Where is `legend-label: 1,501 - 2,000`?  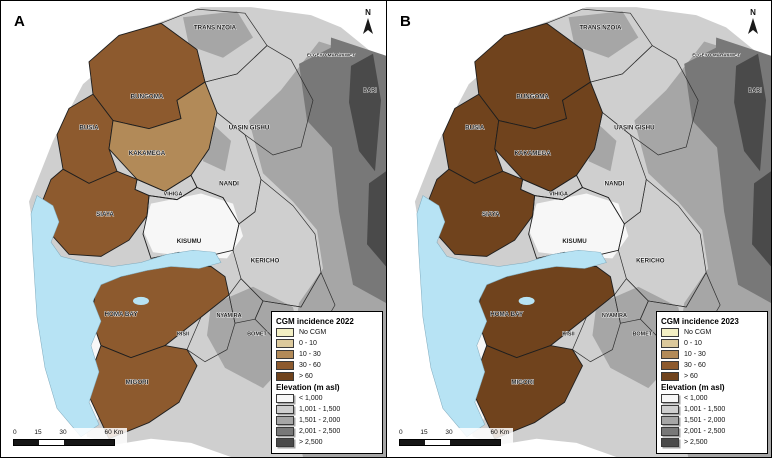
legend-label: 1,501 - 2,000 is located at coordinates (705, 420).